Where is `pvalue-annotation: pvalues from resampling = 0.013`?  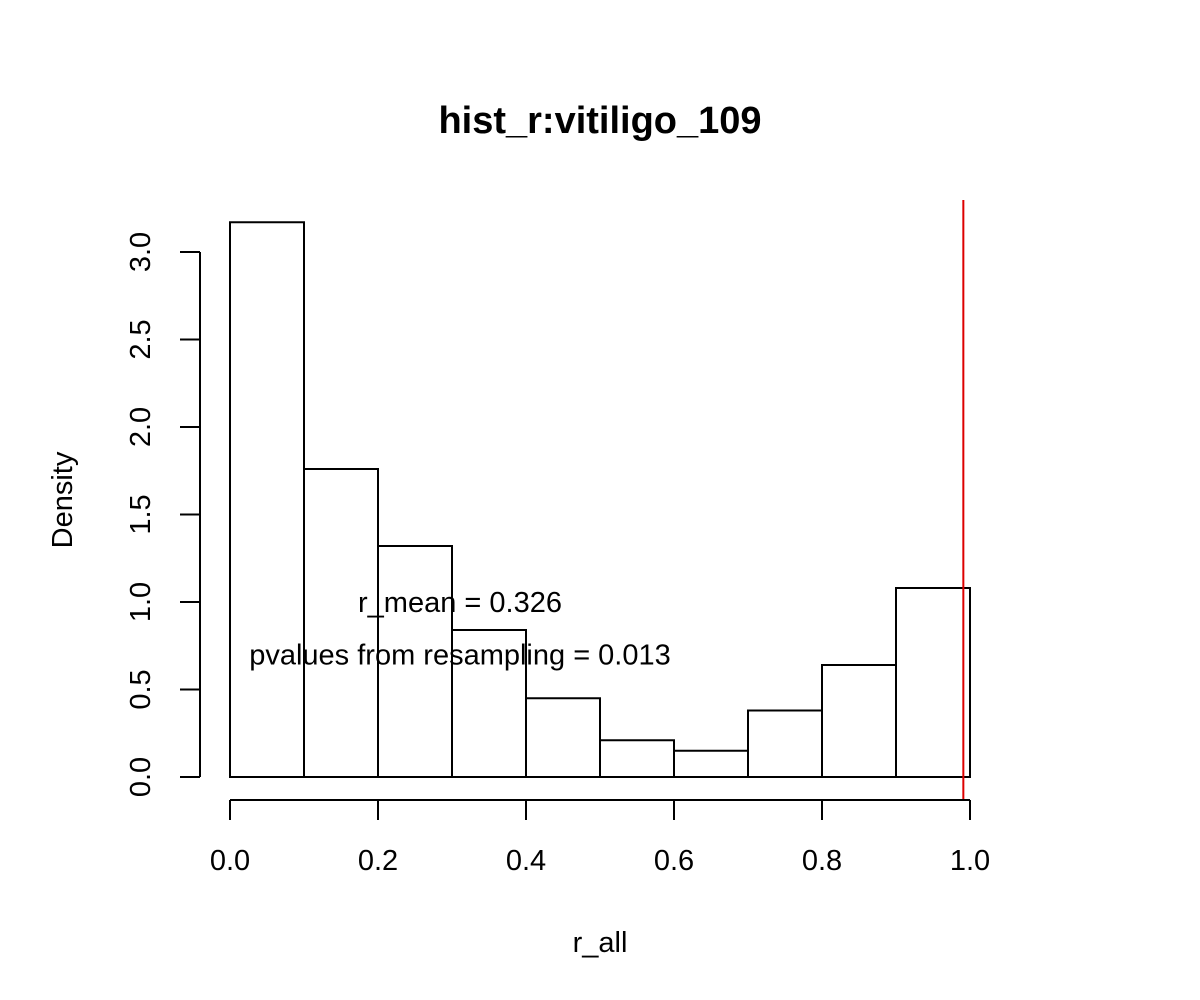
pvalue-annotation: pvalues from resampling = 0.013 is located at coordinates (460, 656).